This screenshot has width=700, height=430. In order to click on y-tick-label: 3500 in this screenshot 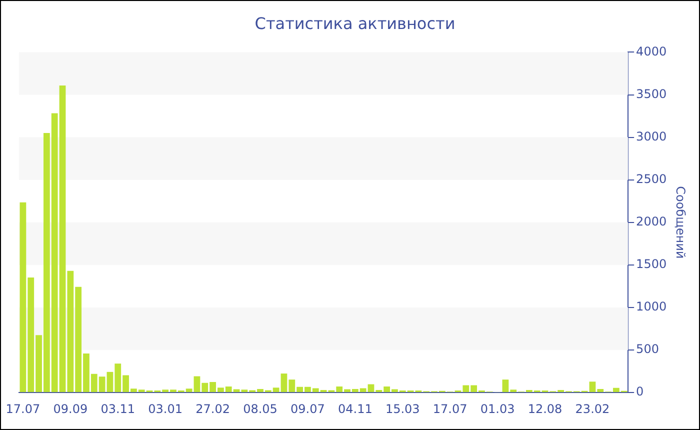, I will do `click(651, 93)`.